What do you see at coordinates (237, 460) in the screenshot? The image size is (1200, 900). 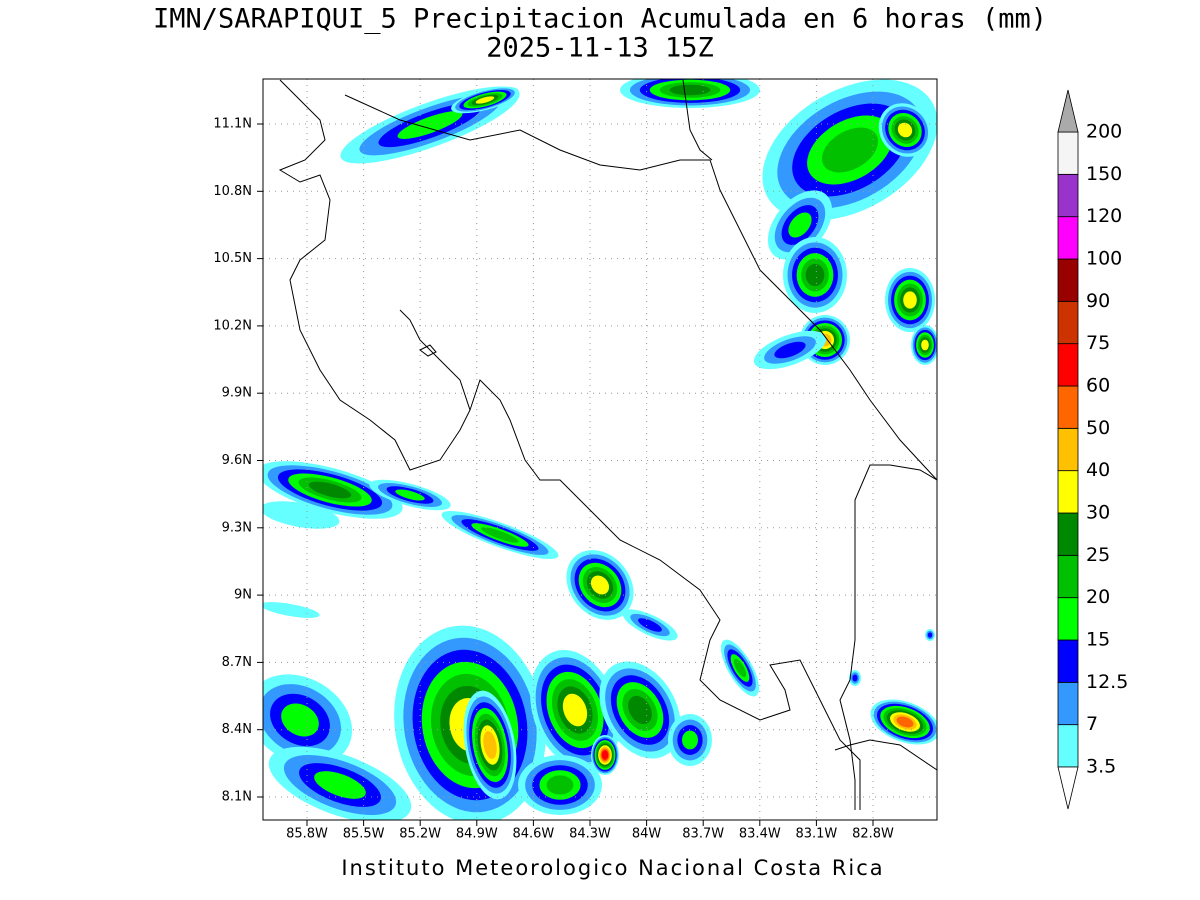 I see `lat-label: 9.6N` at bounding box center [237, 460].